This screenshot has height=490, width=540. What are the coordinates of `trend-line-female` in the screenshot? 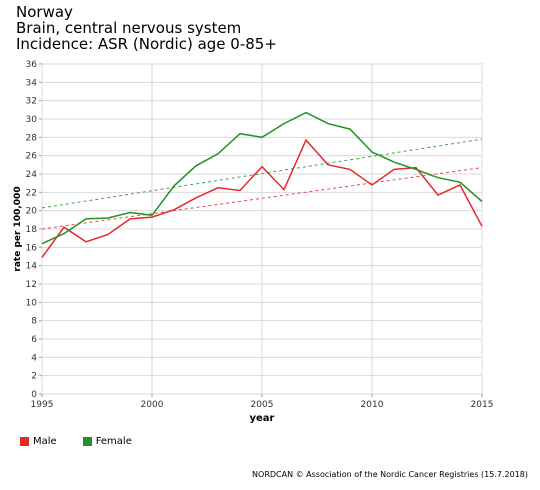 It's located at (262, 173).